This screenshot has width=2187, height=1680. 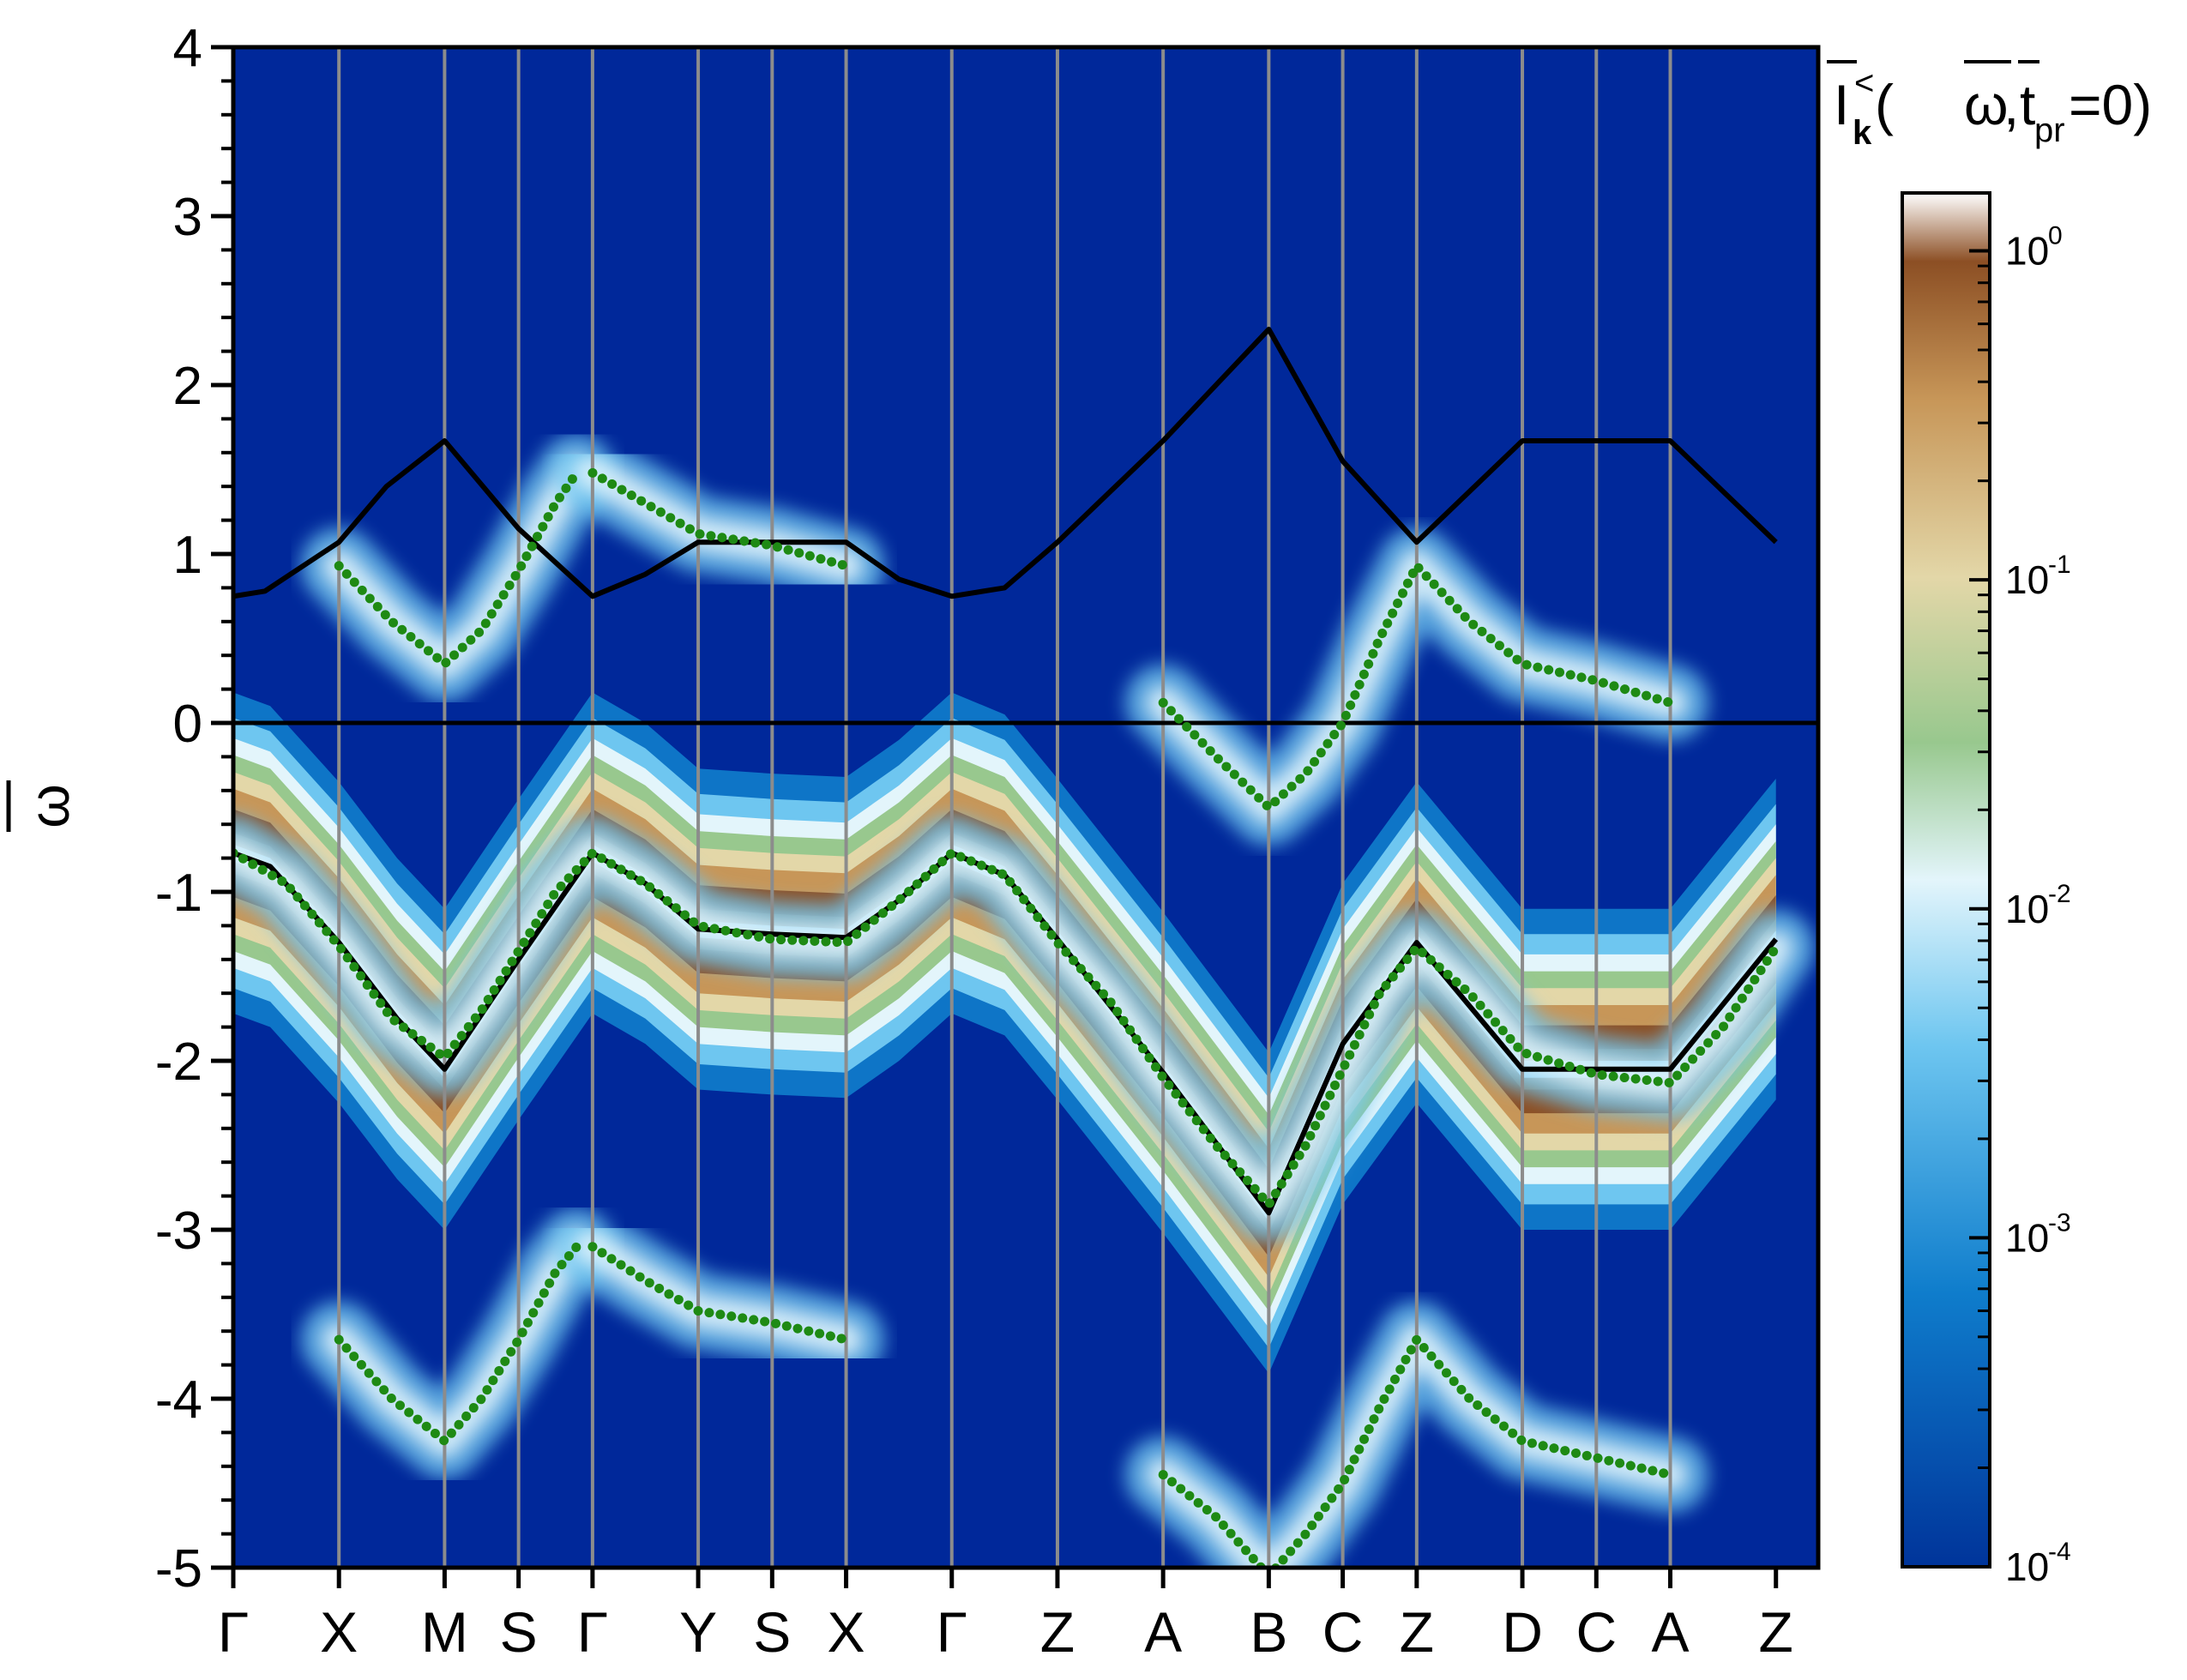 What do you see at coordinates (179, 1569) in the screenshot?
I see `y-tick-label: -5` at bounding box center [179, 1569].